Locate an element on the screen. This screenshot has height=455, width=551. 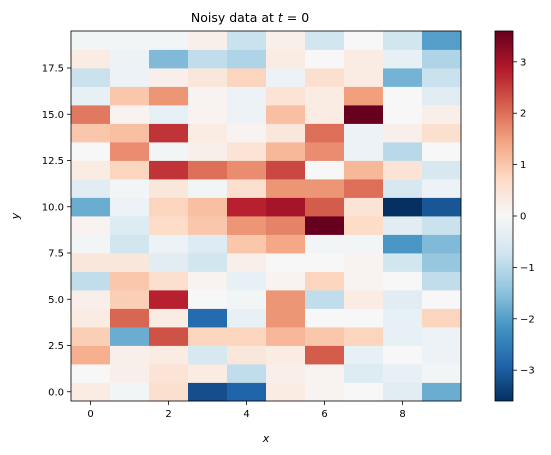
x-axis-tick-label: 8 is located at coordinates (402, 414).